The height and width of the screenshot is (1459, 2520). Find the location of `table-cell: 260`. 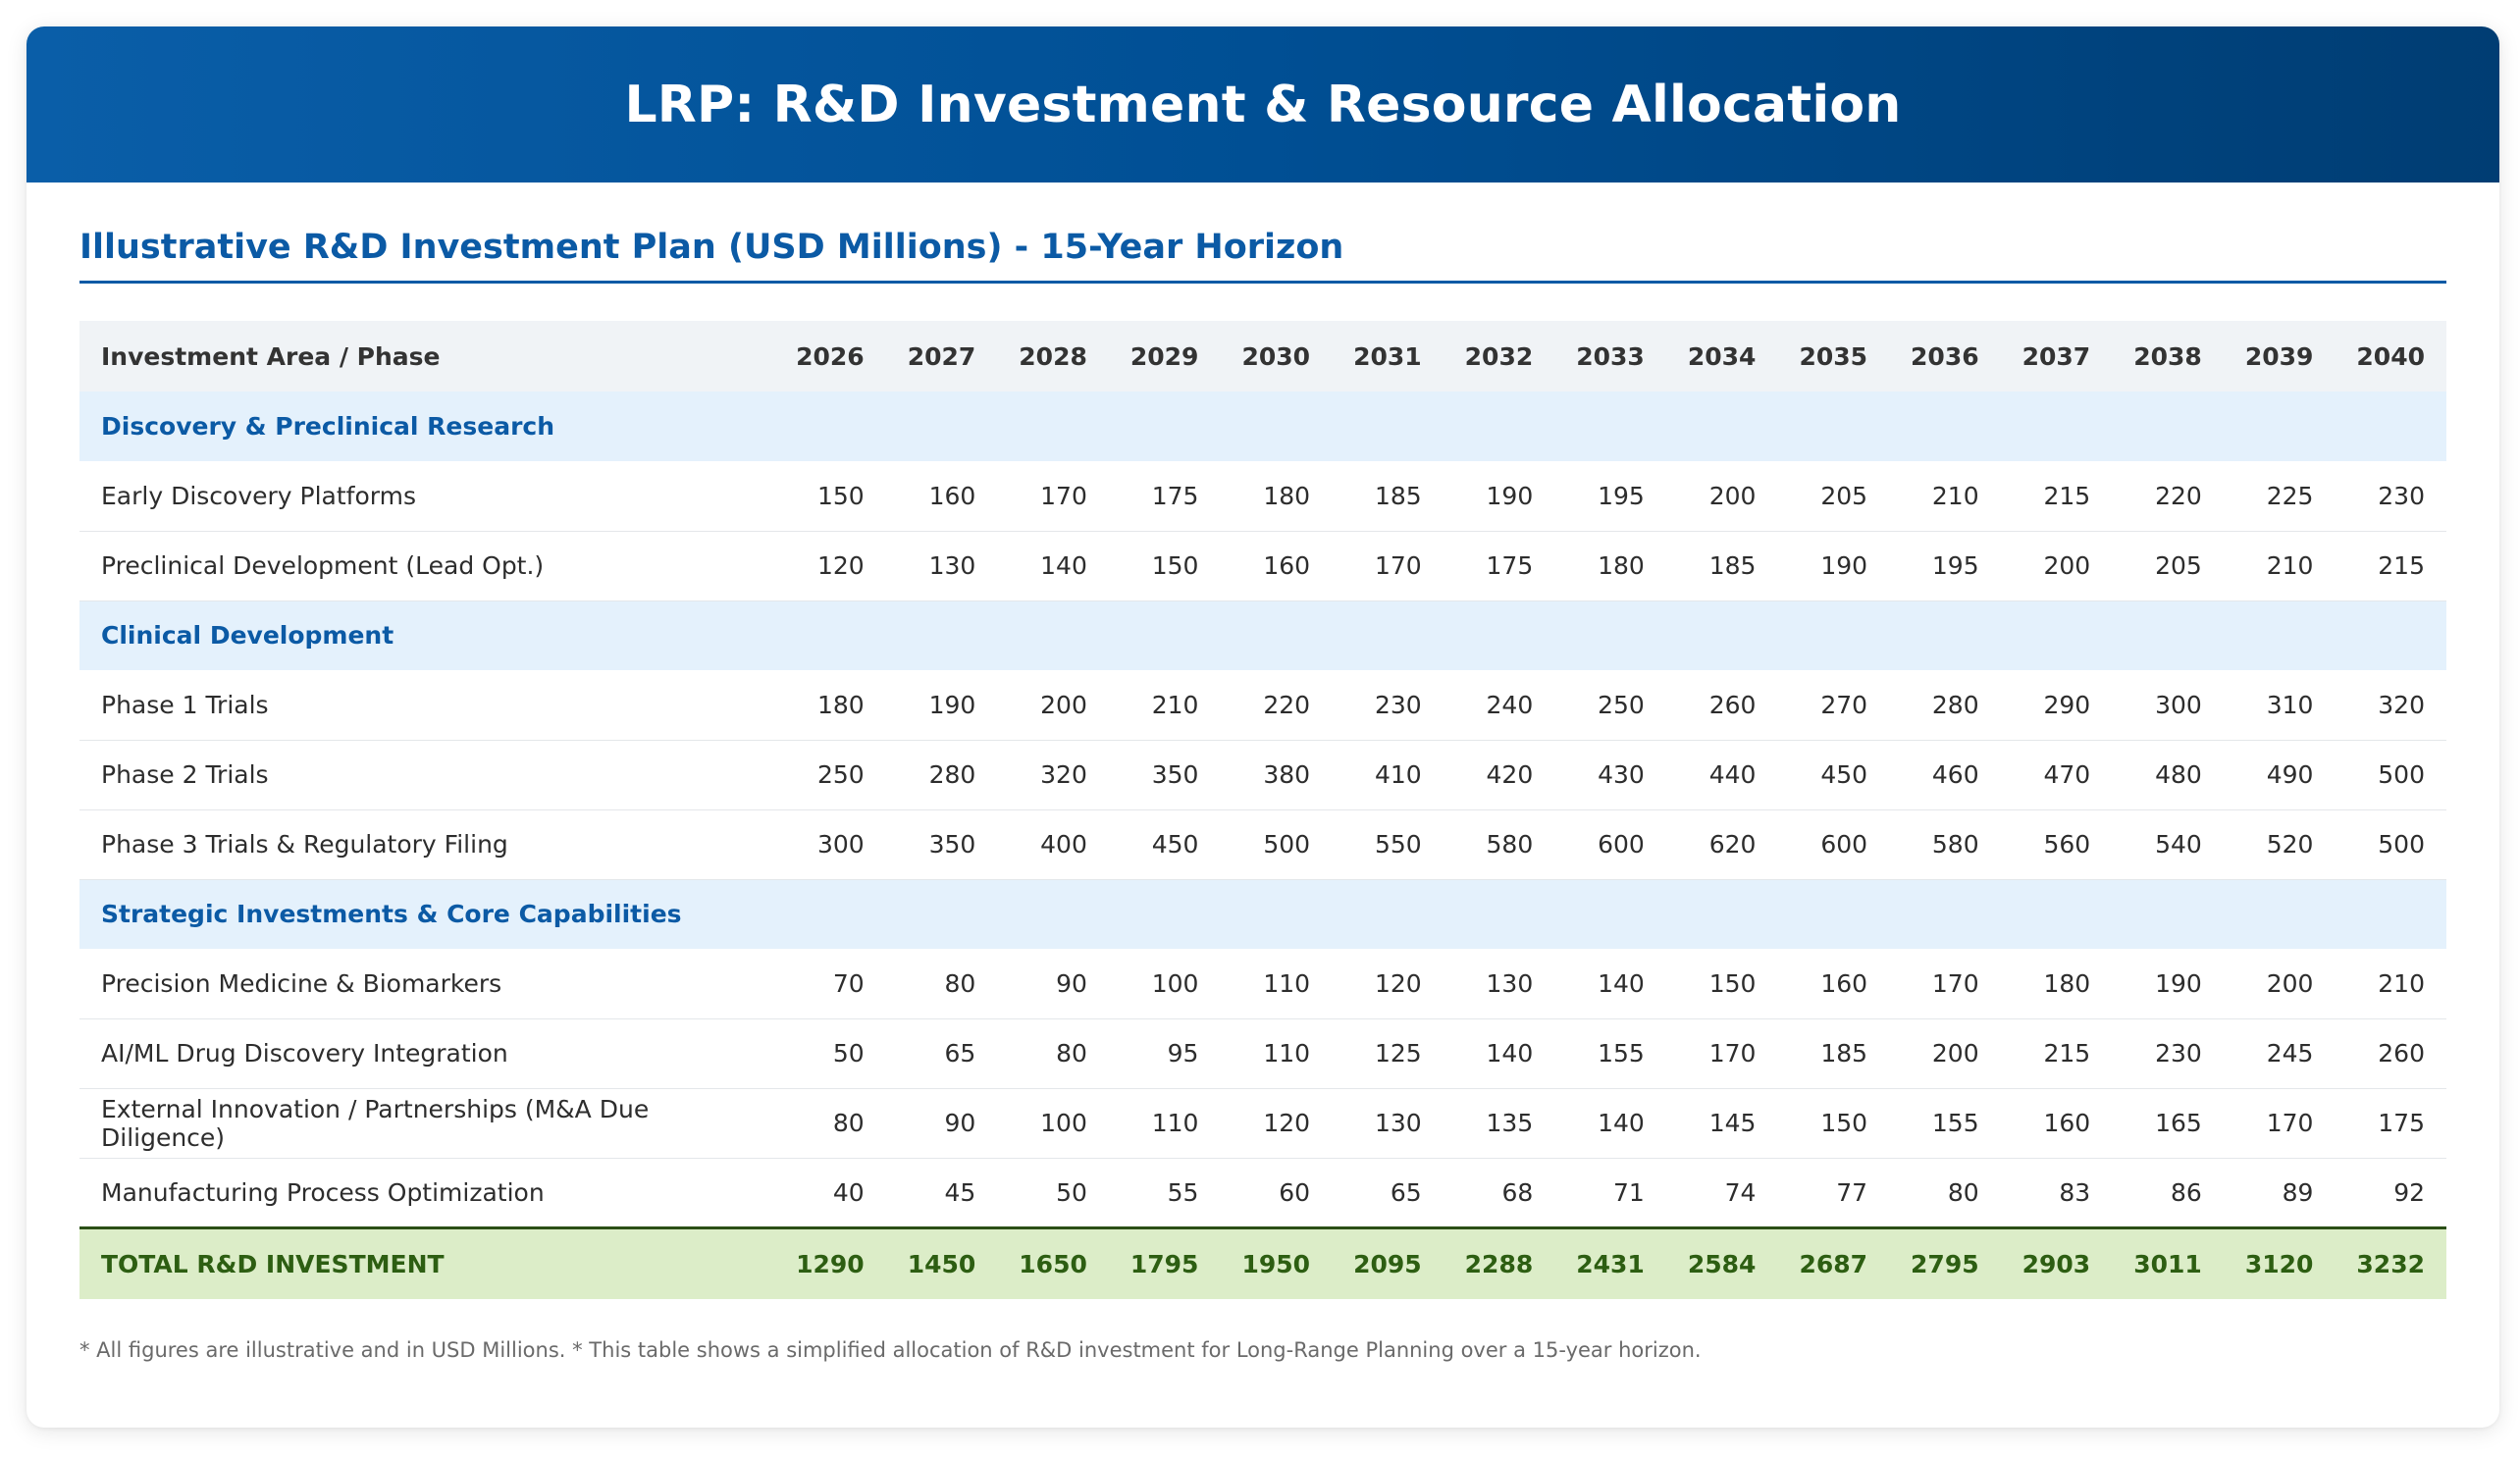

table-cell: 260 is located at coordinates (1721, 706).